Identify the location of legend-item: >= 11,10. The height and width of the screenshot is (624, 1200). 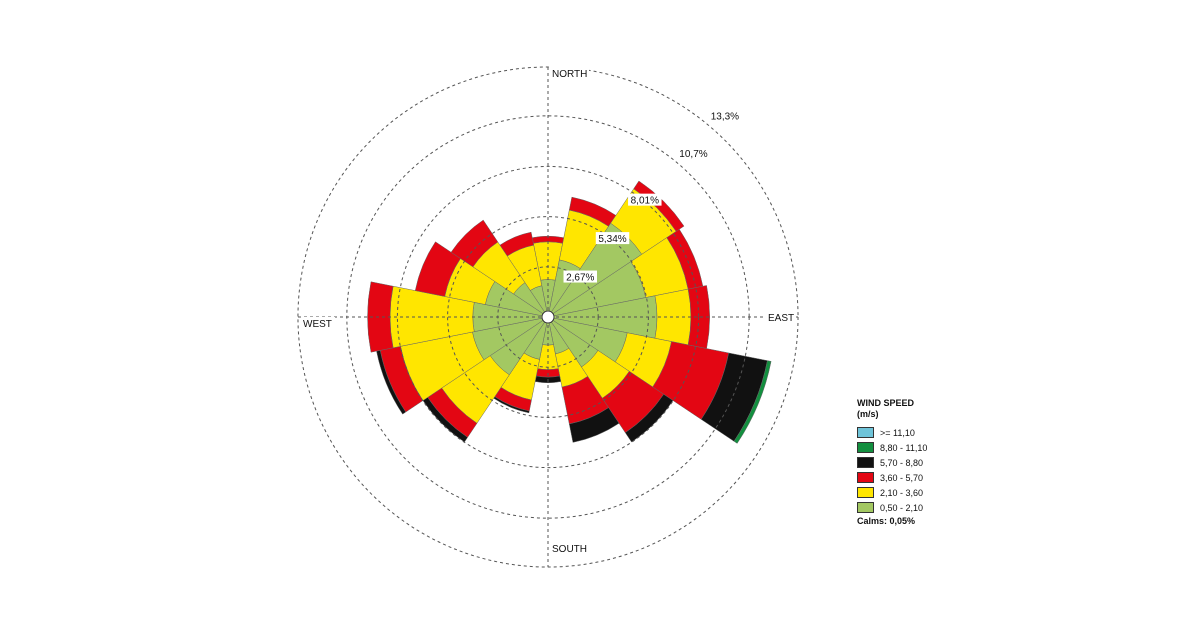
(892, 432).